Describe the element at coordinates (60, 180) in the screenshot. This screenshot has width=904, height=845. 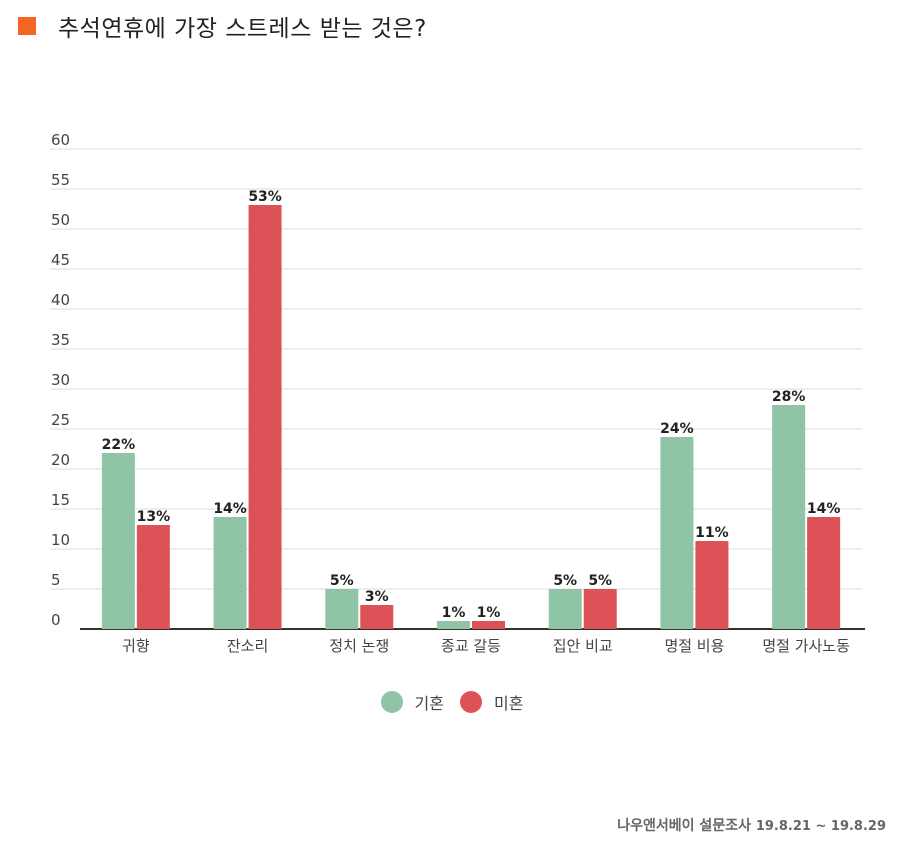
I see `y-tick-label: 55` at that location.